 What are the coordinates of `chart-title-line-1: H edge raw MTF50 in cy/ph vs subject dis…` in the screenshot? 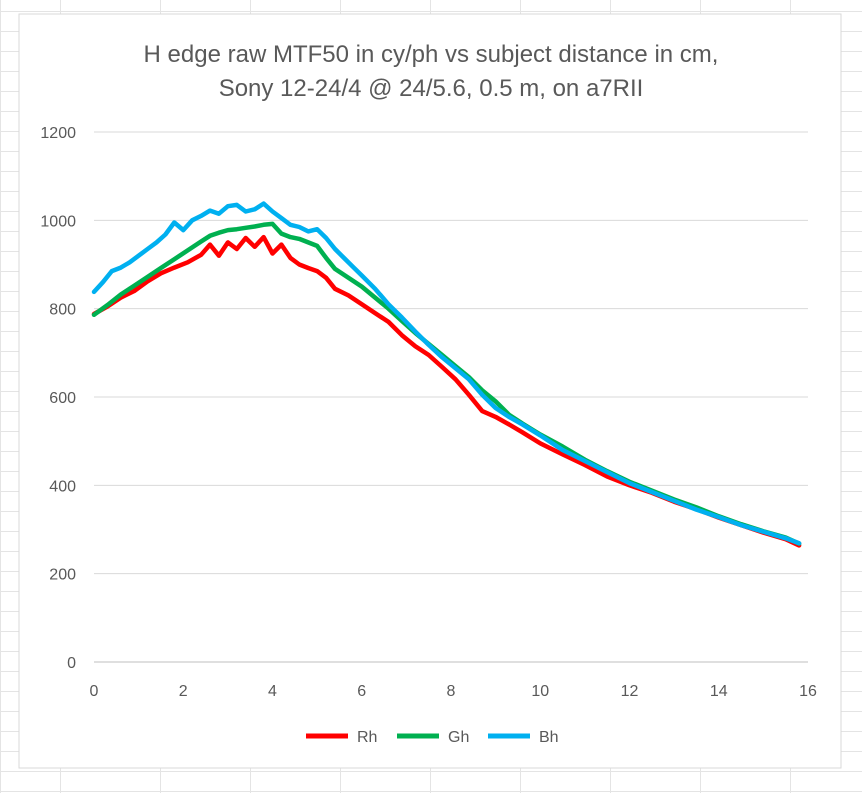 It's located at (431, 54).